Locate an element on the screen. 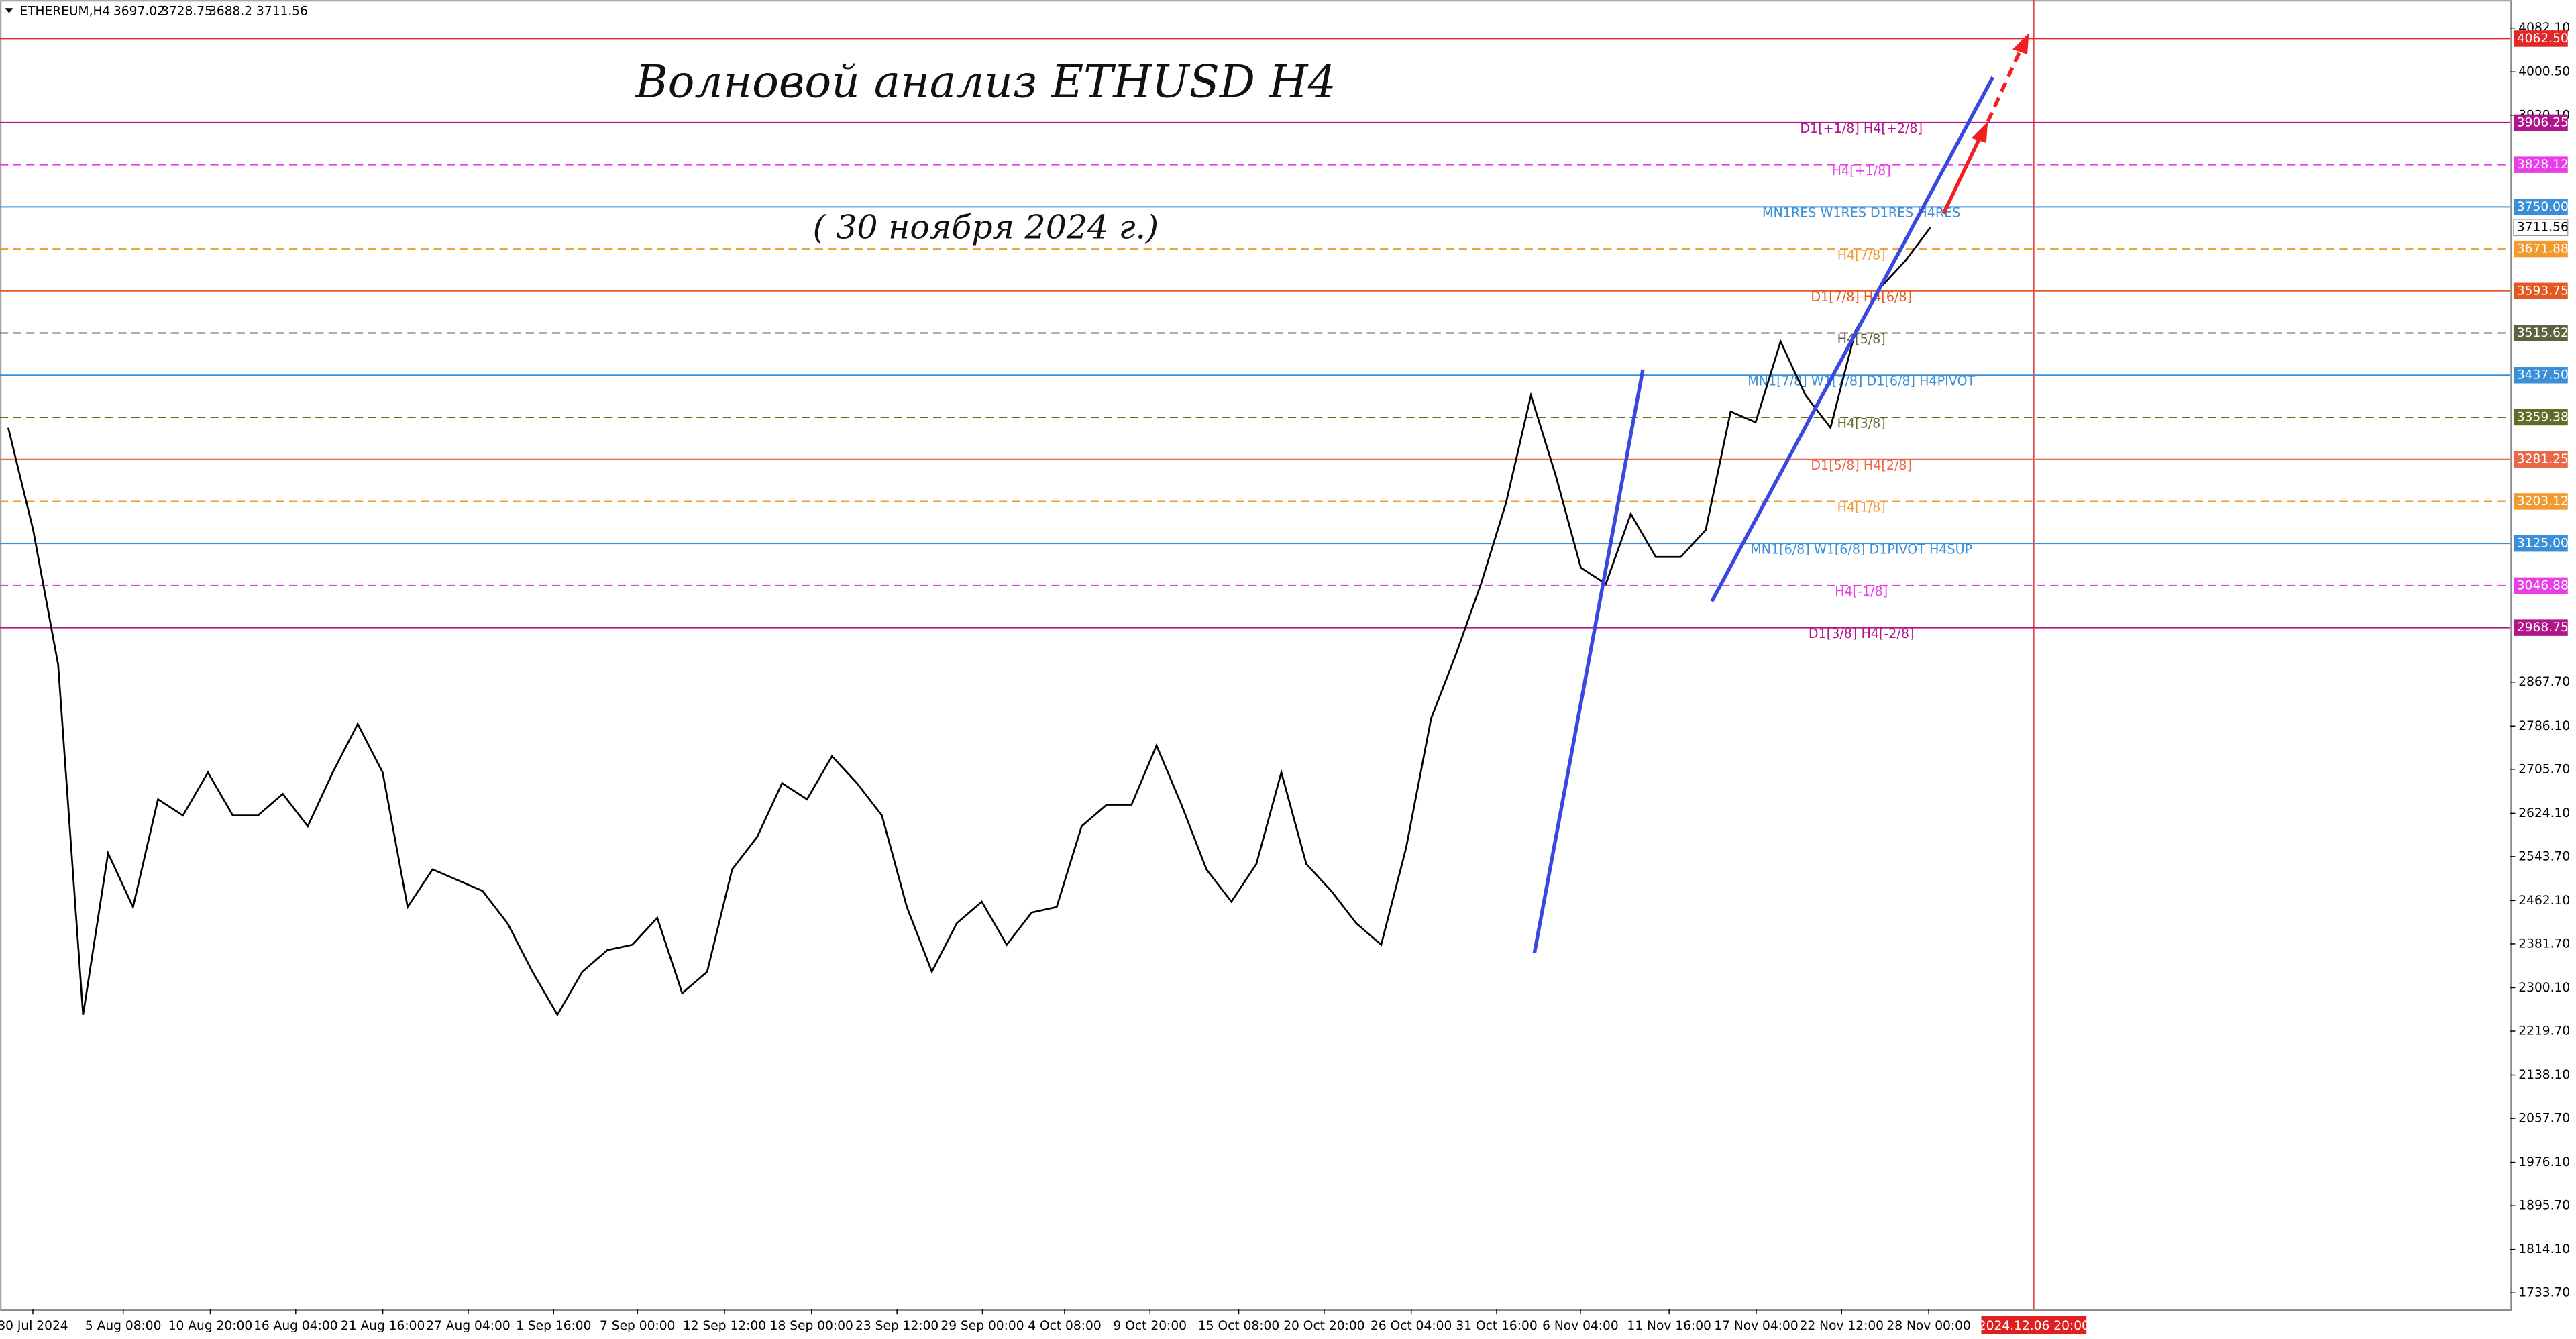 This screenshot has height=1339, width=2576. chart-subtitle: ( 30 ноября 2024 г.) is located at coordinates (986, 227).